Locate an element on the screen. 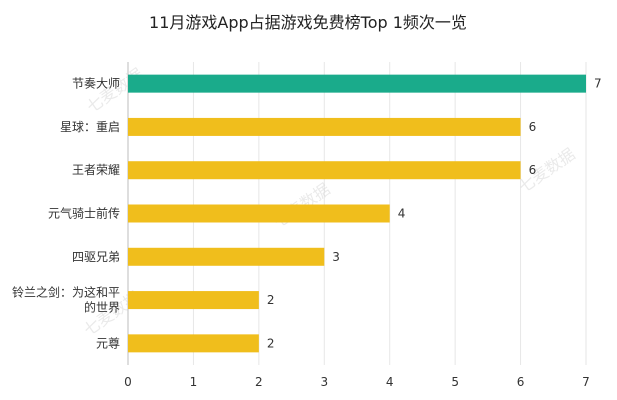 This screenshot has height=400, width=617. data-label: 3 is located at coordinates (336, 257).